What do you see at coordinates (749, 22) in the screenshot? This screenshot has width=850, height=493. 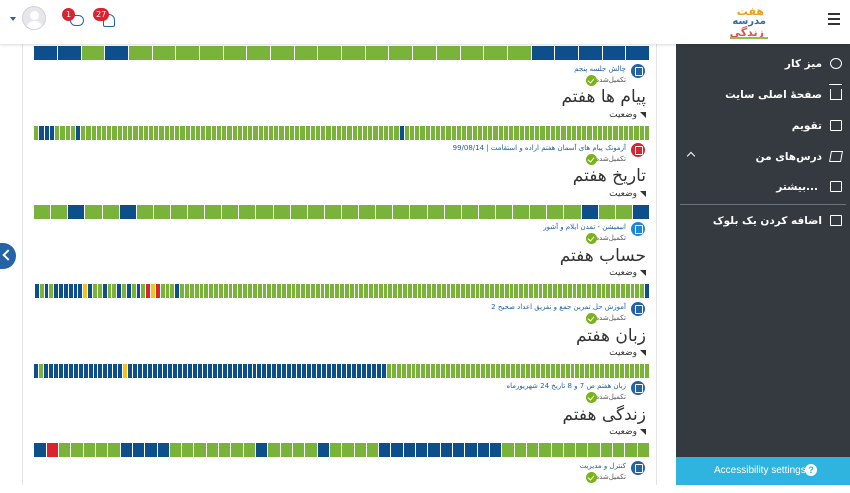 I see `site-logo: هفت مدرسه زندگی` at bounding box center [749, 22].